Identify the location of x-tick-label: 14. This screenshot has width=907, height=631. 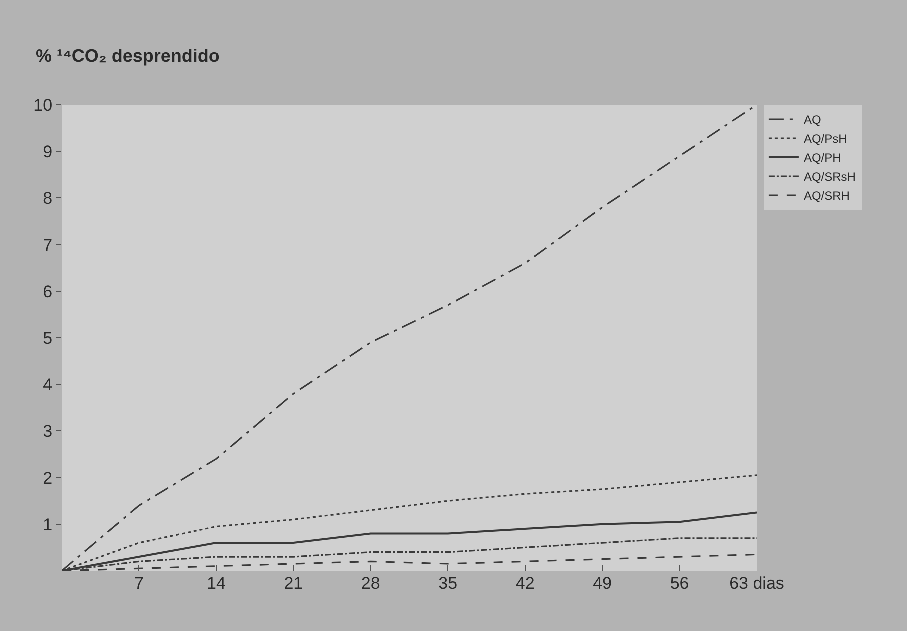
(216, 583).